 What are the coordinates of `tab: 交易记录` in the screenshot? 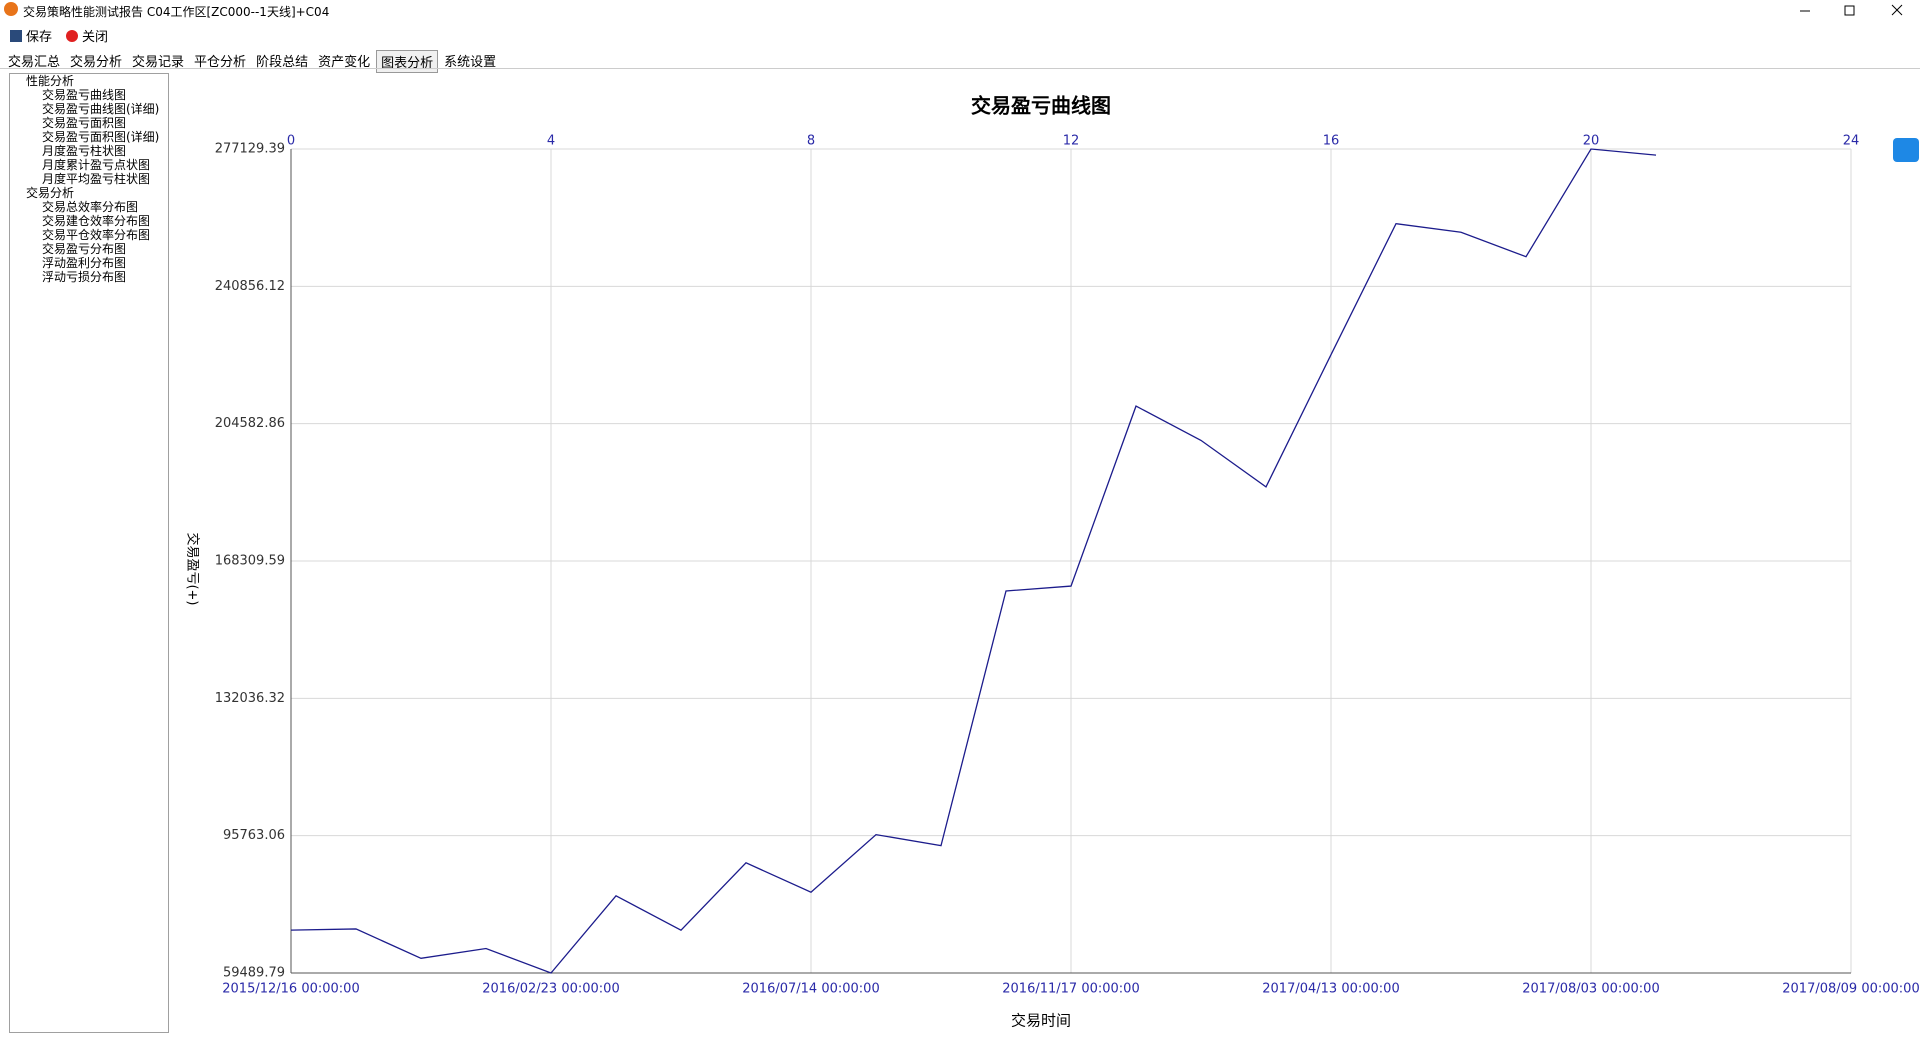 It's located at (158, 62).